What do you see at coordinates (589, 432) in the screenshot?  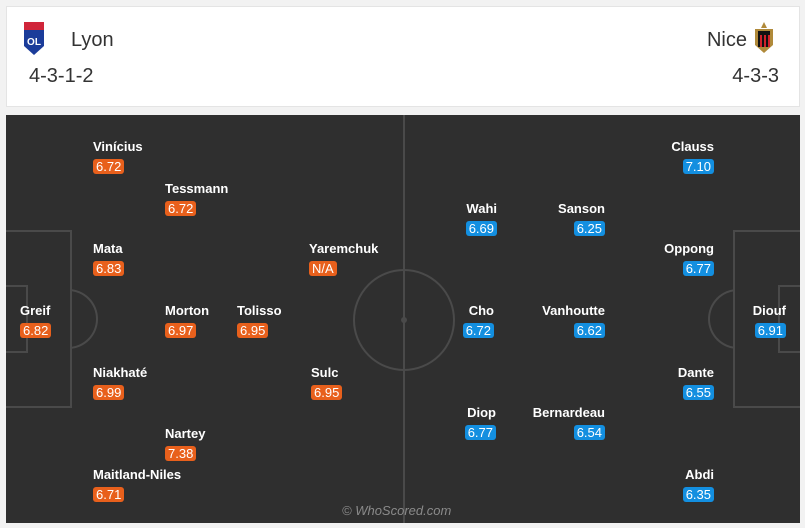 I see `player-rating-badge: 6.54` at bounding box center [589, 432].